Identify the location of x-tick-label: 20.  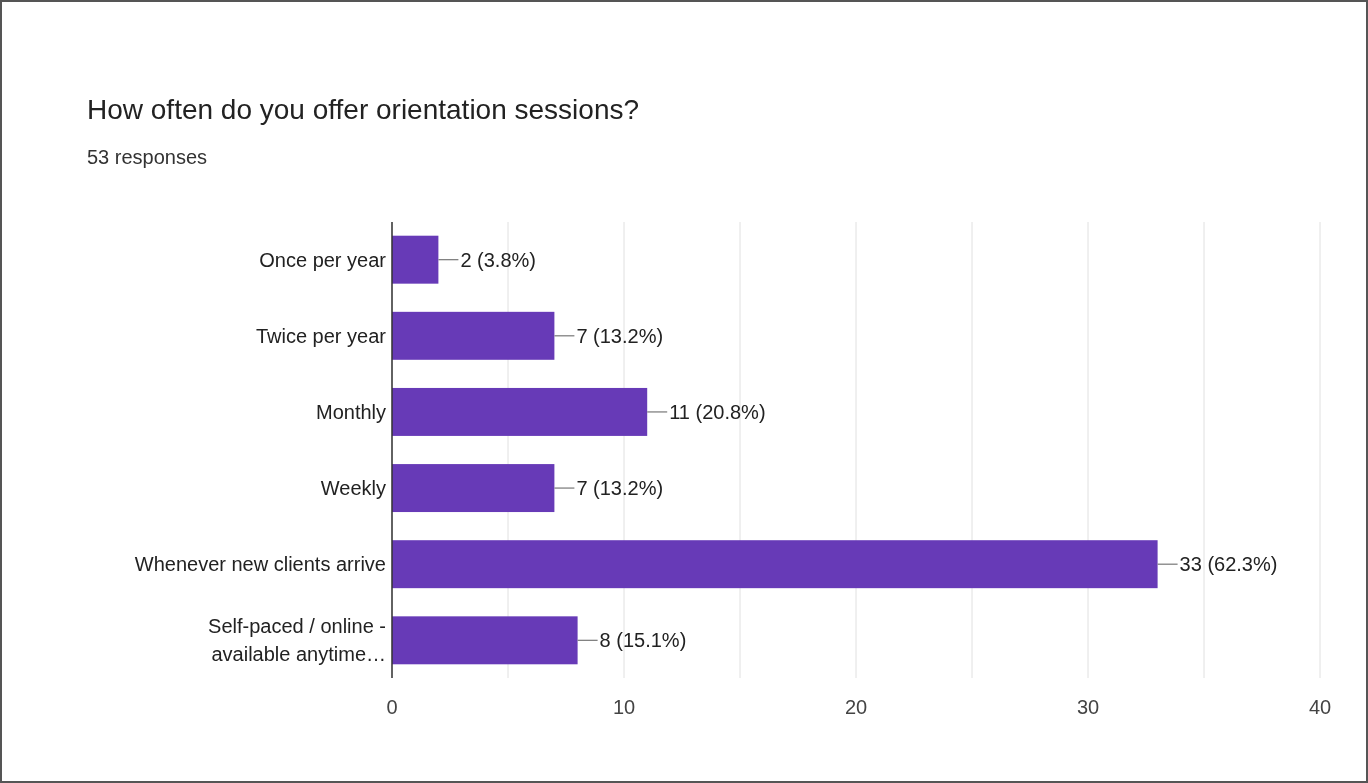
(856, 707).